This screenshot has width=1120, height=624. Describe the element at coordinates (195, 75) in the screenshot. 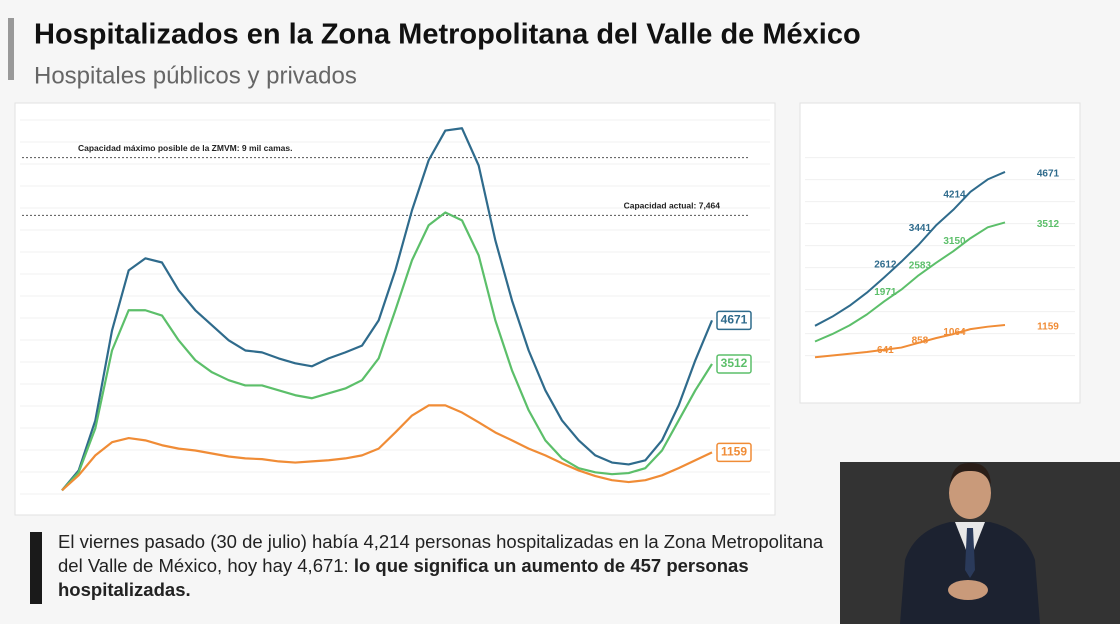

I see `subtitle: Hospitales públicos y privados` at that location.